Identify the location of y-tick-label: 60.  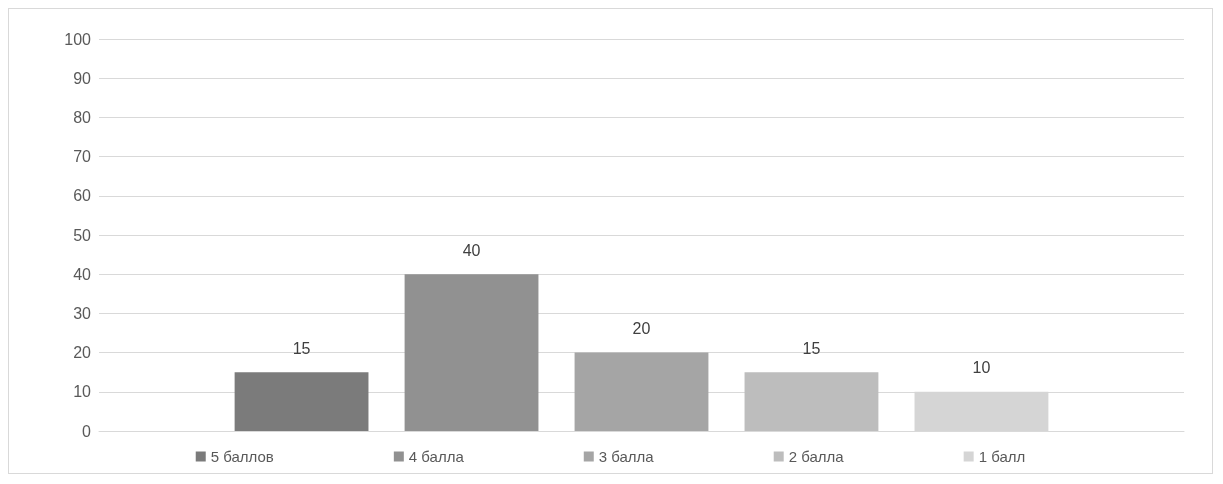
(82, 196).